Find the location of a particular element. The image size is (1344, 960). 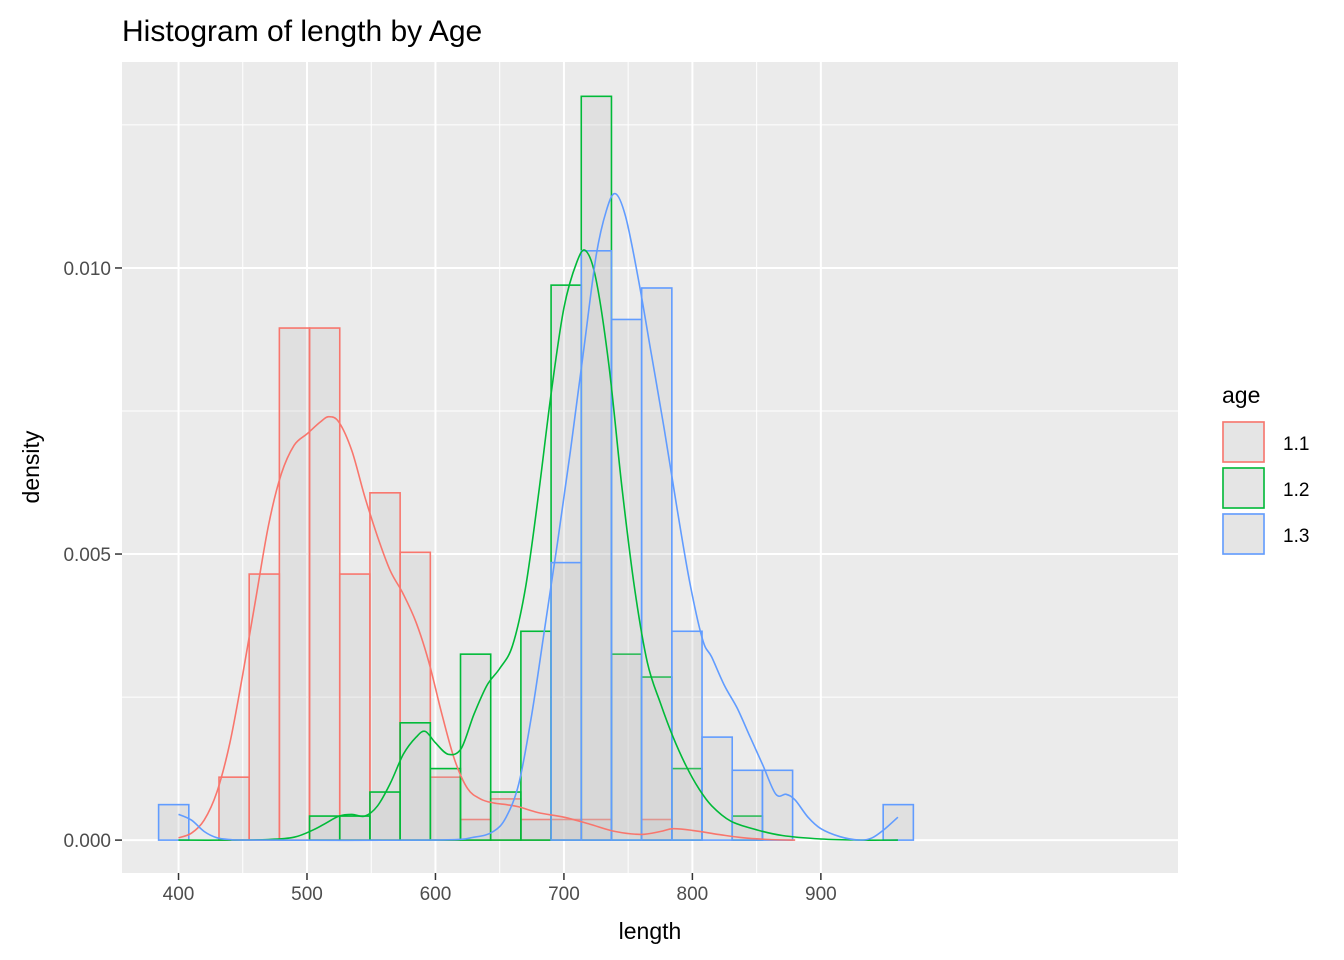

legend-label-age-1.3: 1.3 is located at coordinates (1296, 536).